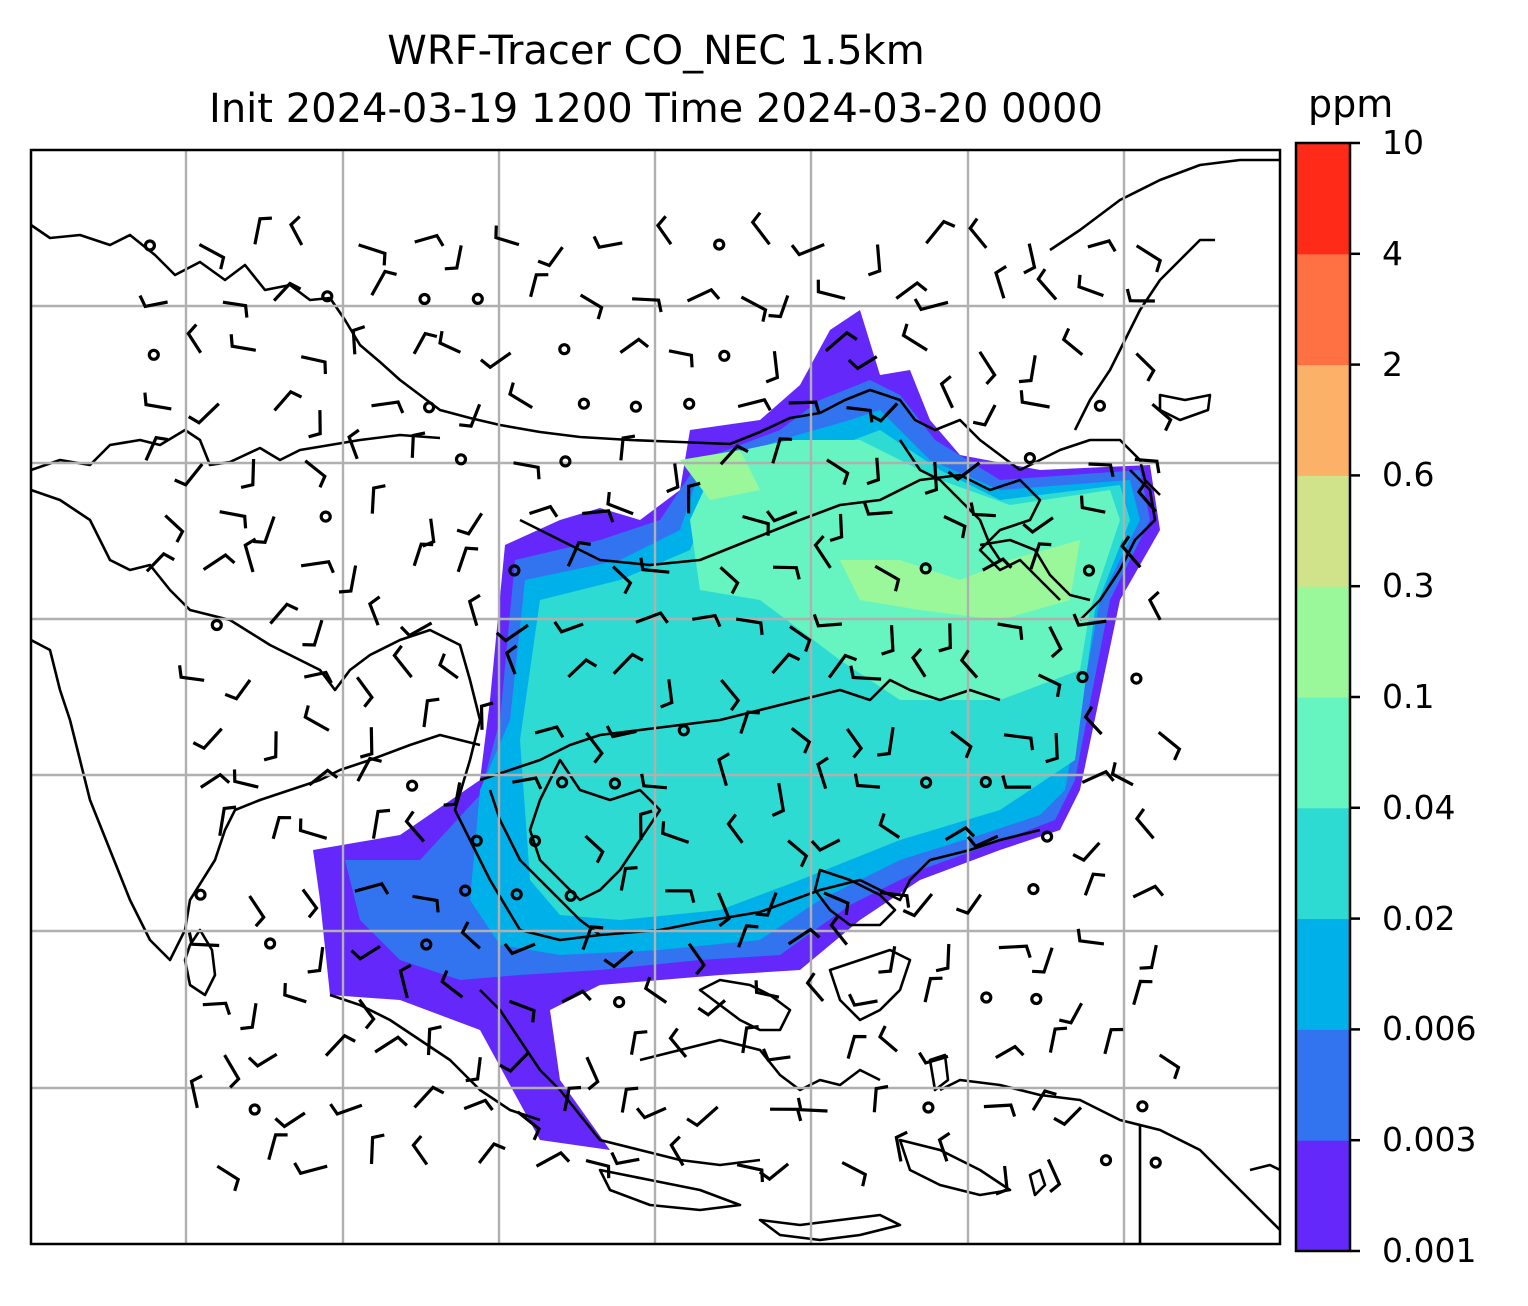  Describe the element at coordinates (1351, 104) in the screenshot. I see `colorbar-unit-label: ppm` at that location.